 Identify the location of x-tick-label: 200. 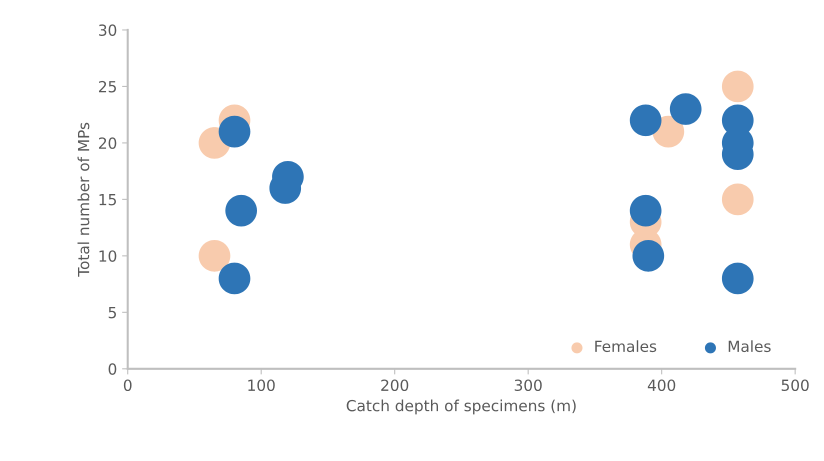
(394, 385).